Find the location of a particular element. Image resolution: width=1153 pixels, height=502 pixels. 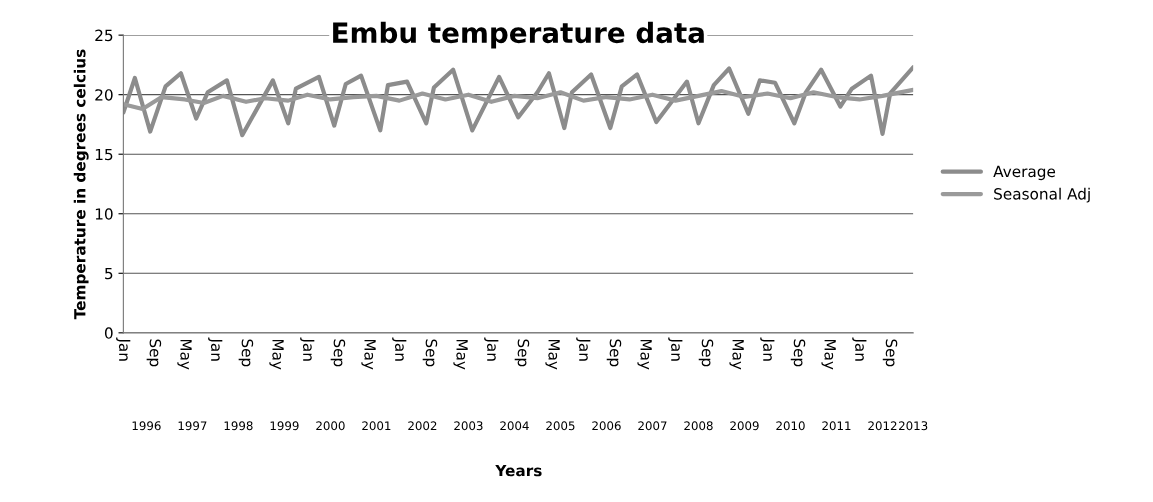

legend-label: Average is located at coordinates (1024, 173).